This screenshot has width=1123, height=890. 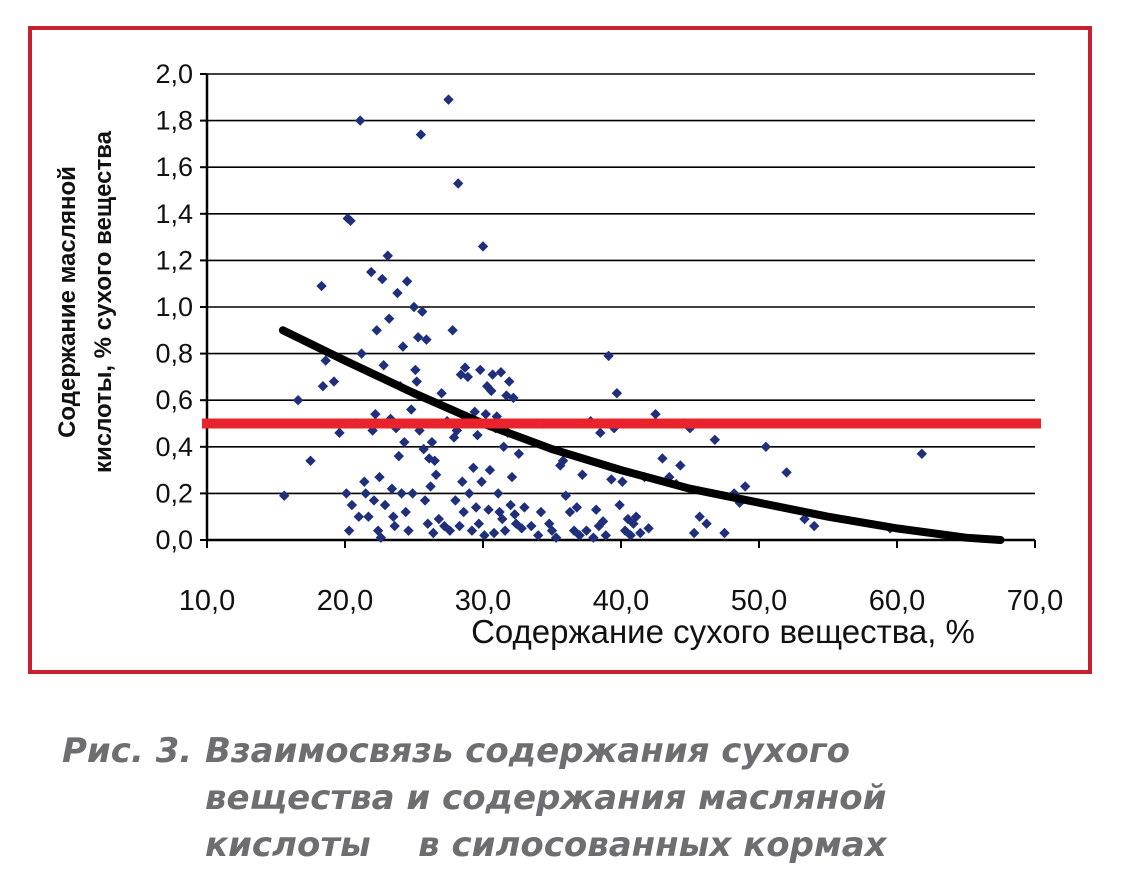 What do you see at coordinates (546, 845) in the screenshot?
I see `caption-line-3: кислоты в силосованных кормах` at bounding box center [546, 845].